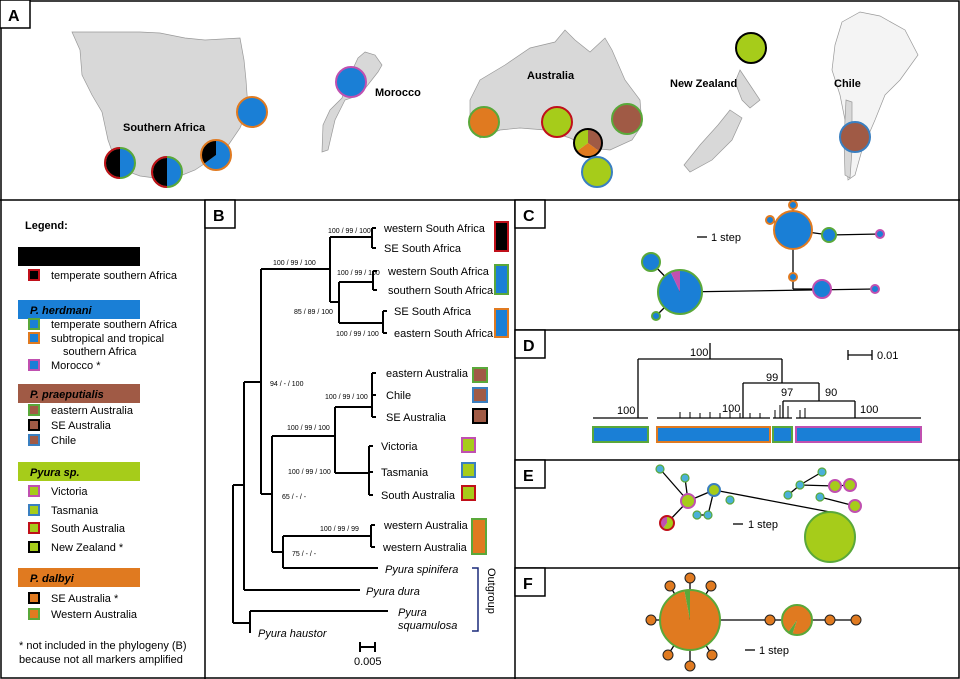  What do you see at coordinates (398, 93) in the screenshot?
I see `map-region-label: Morocco` at bounding box center [398, 93].